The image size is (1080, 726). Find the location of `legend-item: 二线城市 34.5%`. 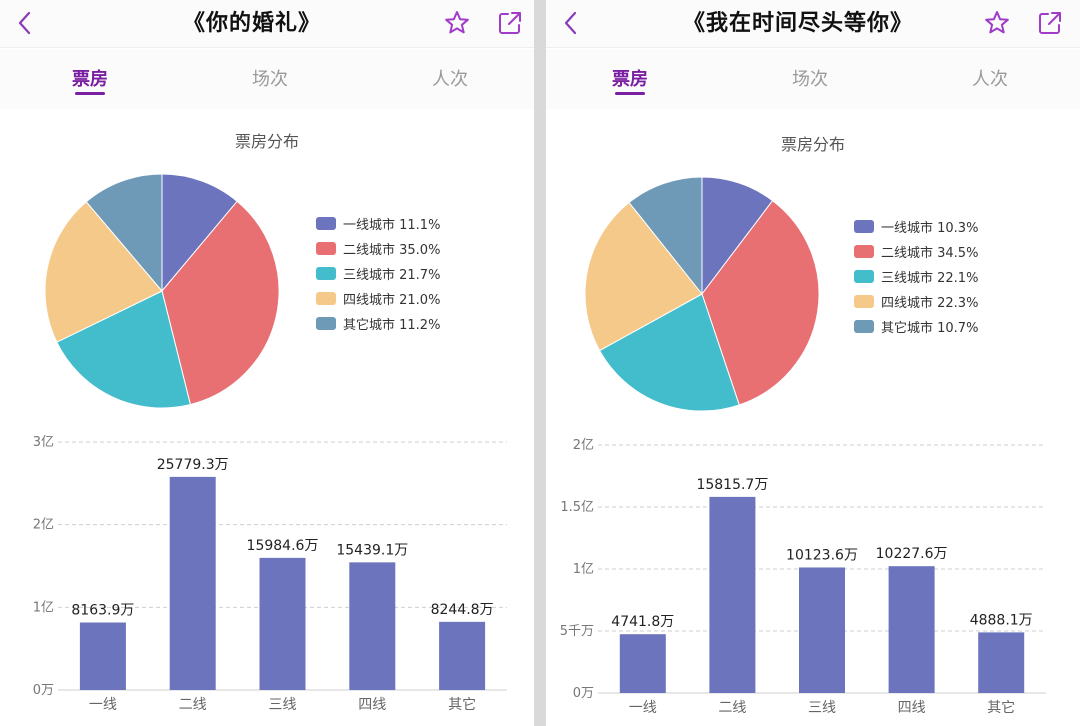

legend-item: 二线城市 34.5% is located at coordinates (916, 251).